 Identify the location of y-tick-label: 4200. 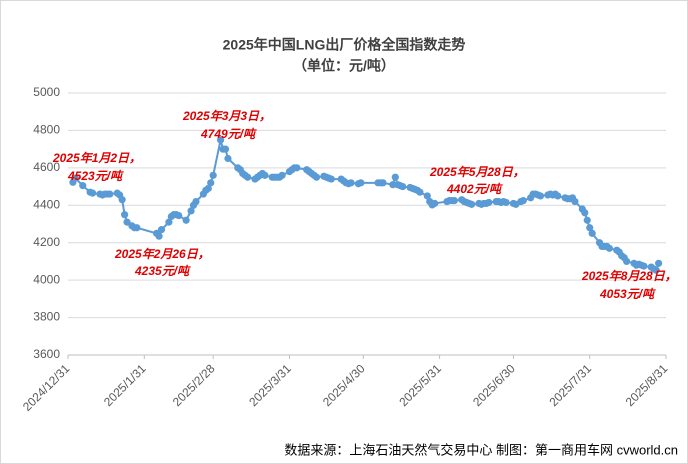
(46, 242).